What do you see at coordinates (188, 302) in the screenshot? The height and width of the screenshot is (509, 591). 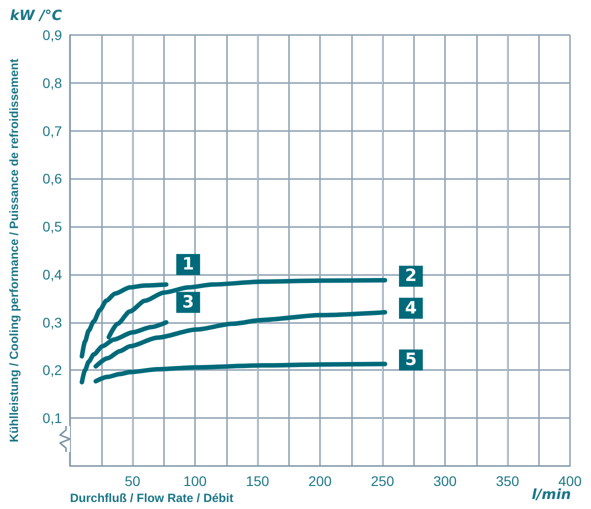 I see `series-label: 3` at bounding box center [188, 302].